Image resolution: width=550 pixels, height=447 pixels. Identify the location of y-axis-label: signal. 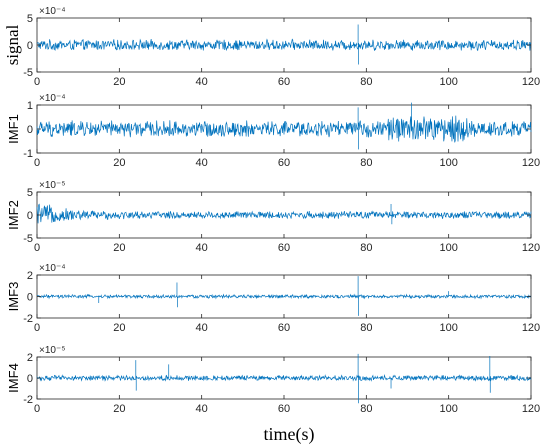
(12, 44).